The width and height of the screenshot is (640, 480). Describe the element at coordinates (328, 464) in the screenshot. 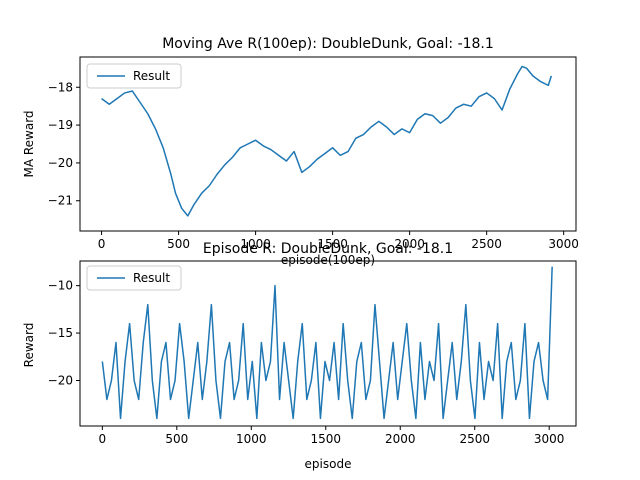

I see `x-axis-label: episode` at that location.